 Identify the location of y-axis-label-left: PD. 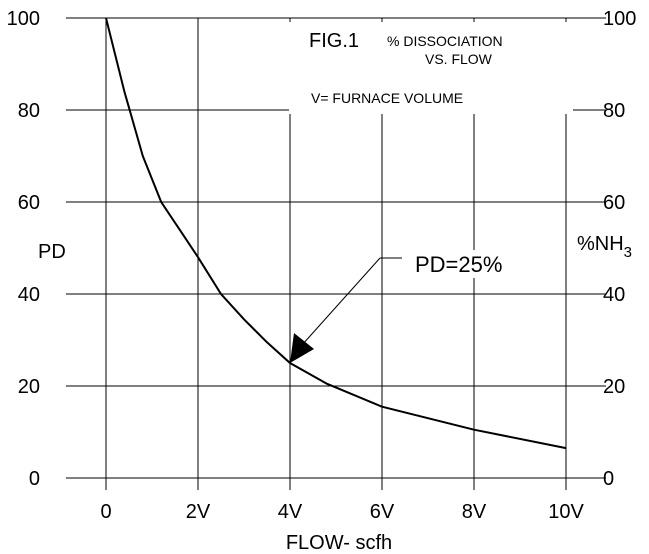
(52, 252).